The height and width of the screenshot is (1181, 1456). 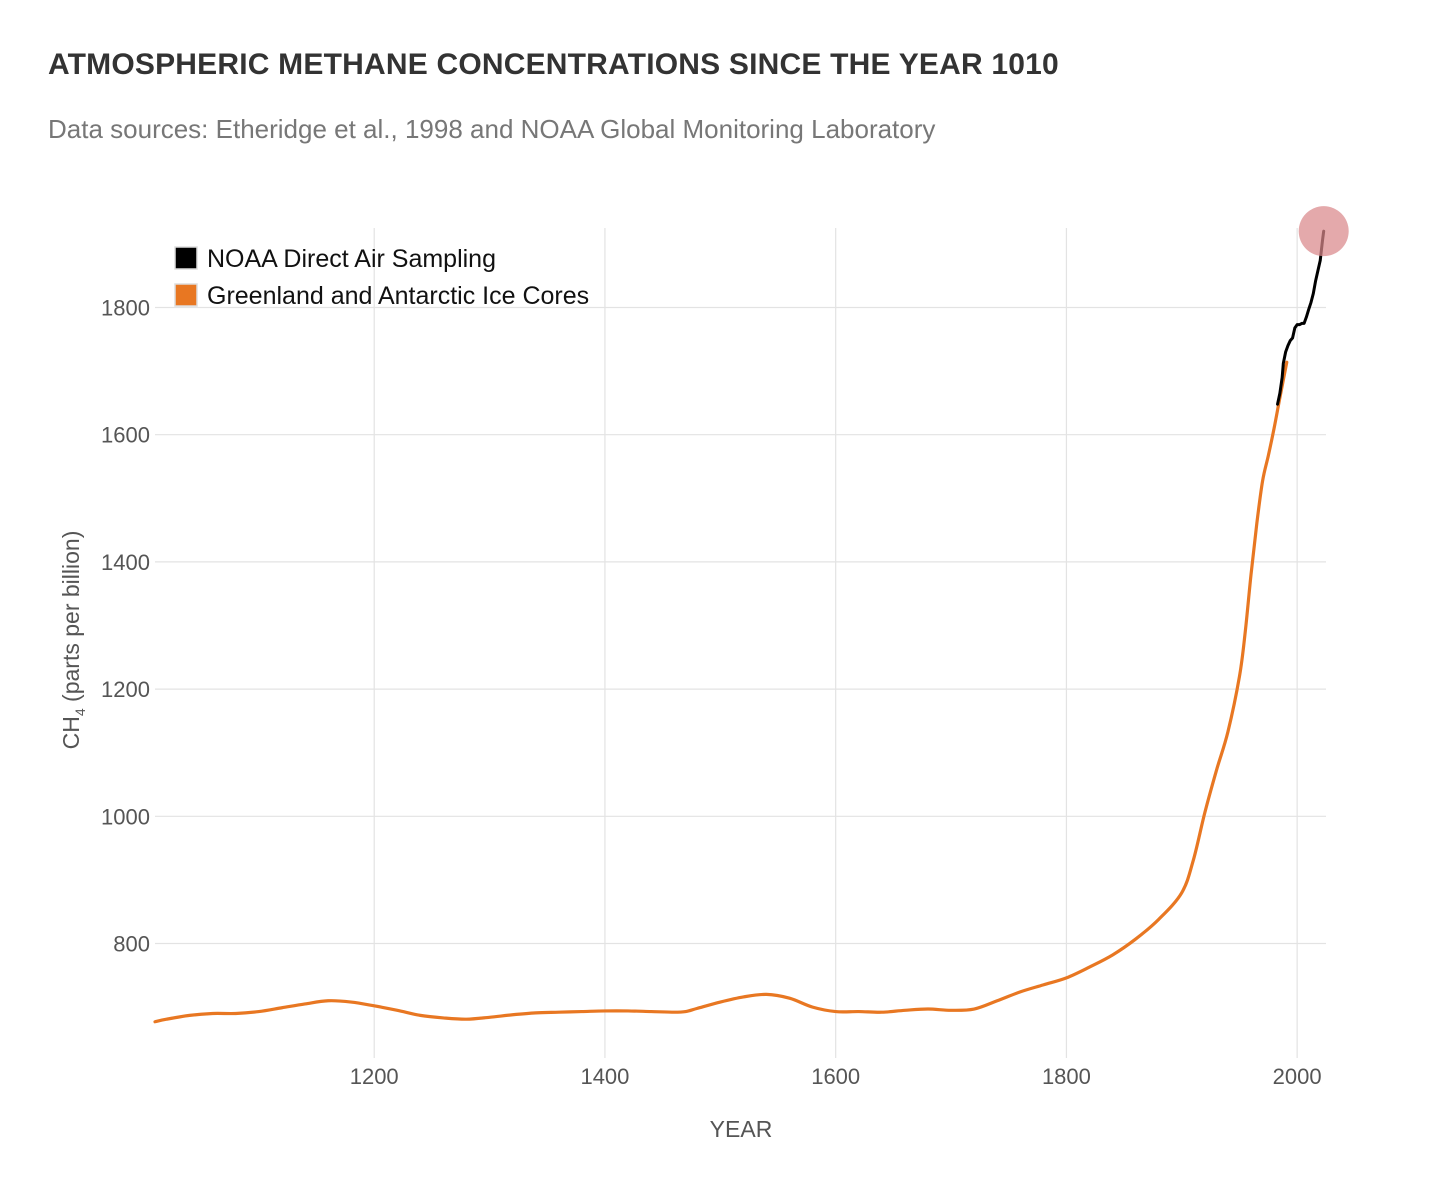 I want to click on series-line-noaa, so click(x=1301, y=317).